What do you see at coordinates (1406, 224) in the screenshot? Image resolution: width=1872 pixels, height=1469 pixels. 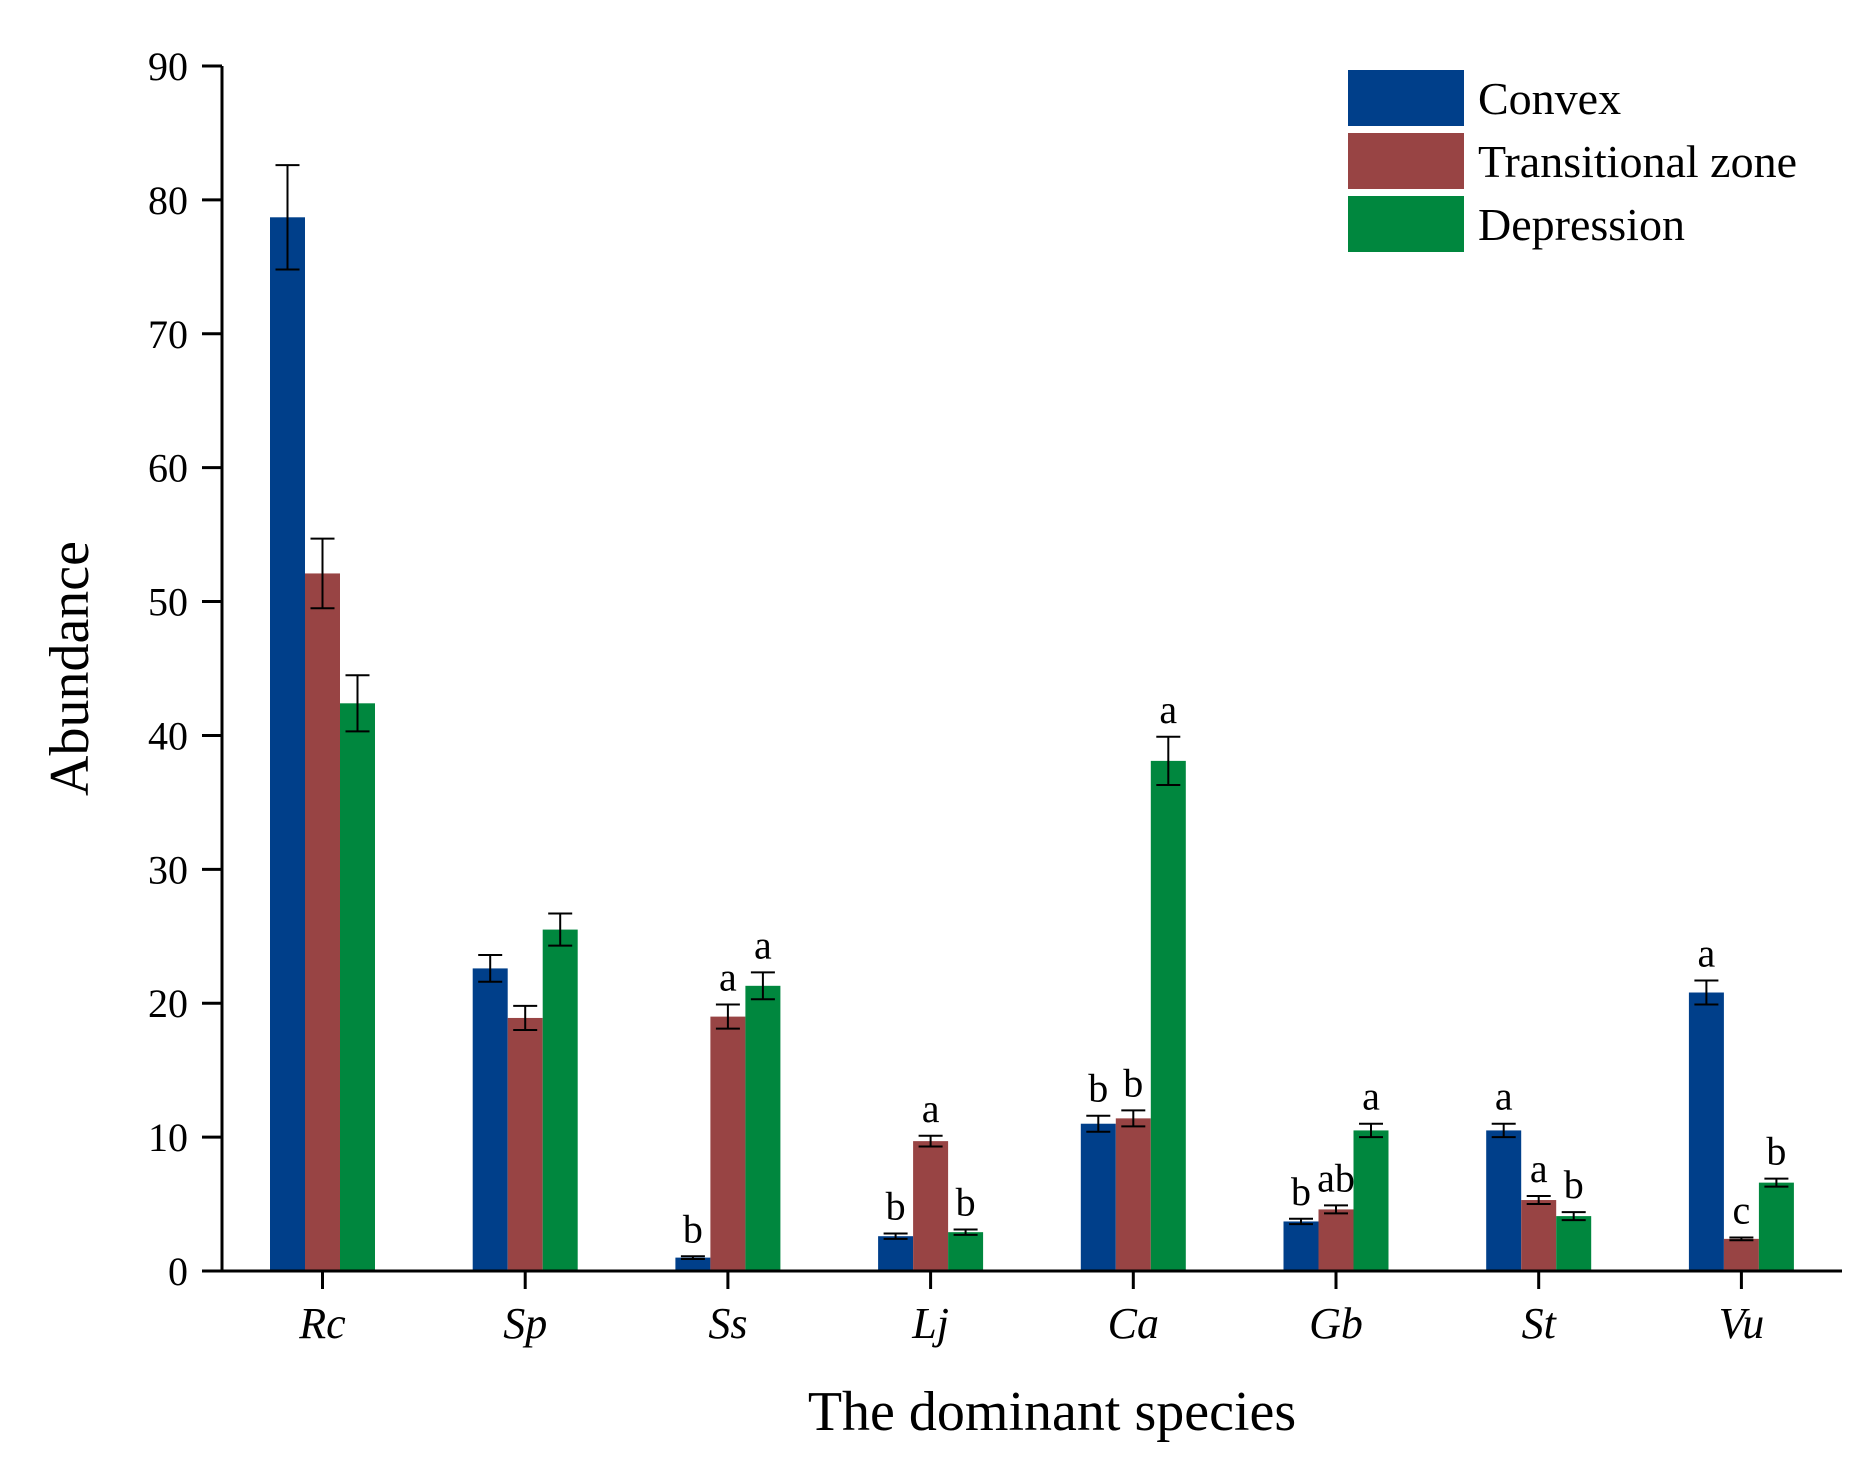 I see `legend-swatch-depression` at bounding box center [1406, 224].